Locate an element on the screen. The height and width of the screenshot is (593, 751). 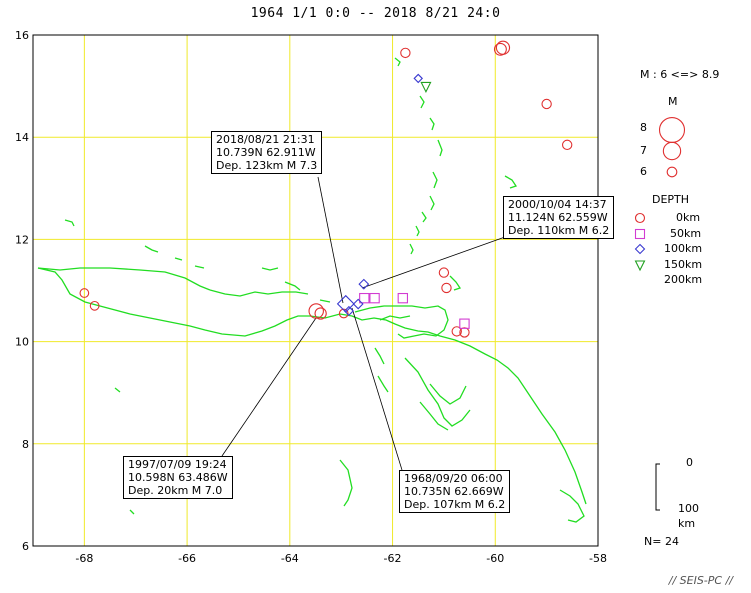
callout-1968-coords: 10.735N 62.669W is located at coordinates (454, 491).